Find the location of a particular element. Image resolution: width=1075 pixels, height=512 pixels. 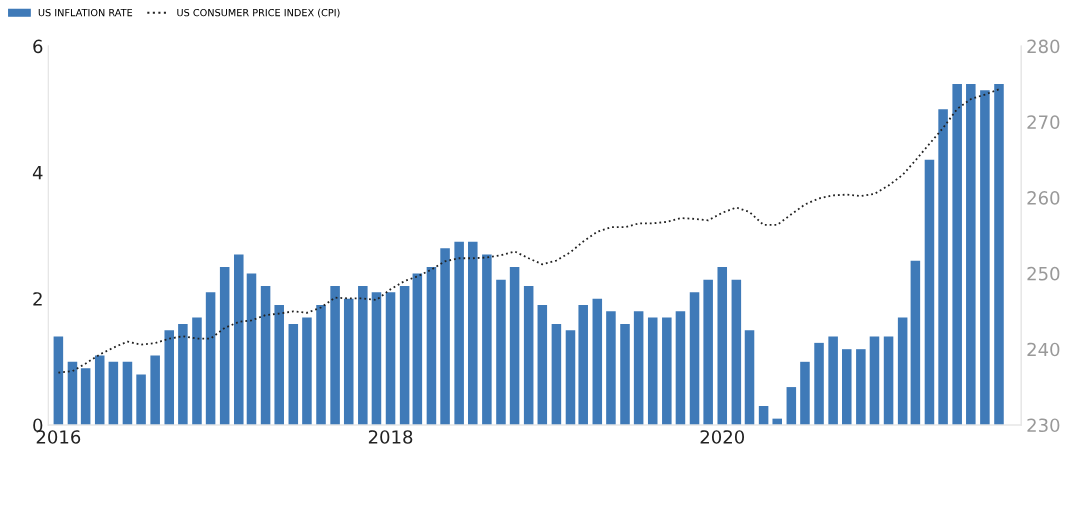

y-tick-label: 2 is located at coordinates (37, 299).